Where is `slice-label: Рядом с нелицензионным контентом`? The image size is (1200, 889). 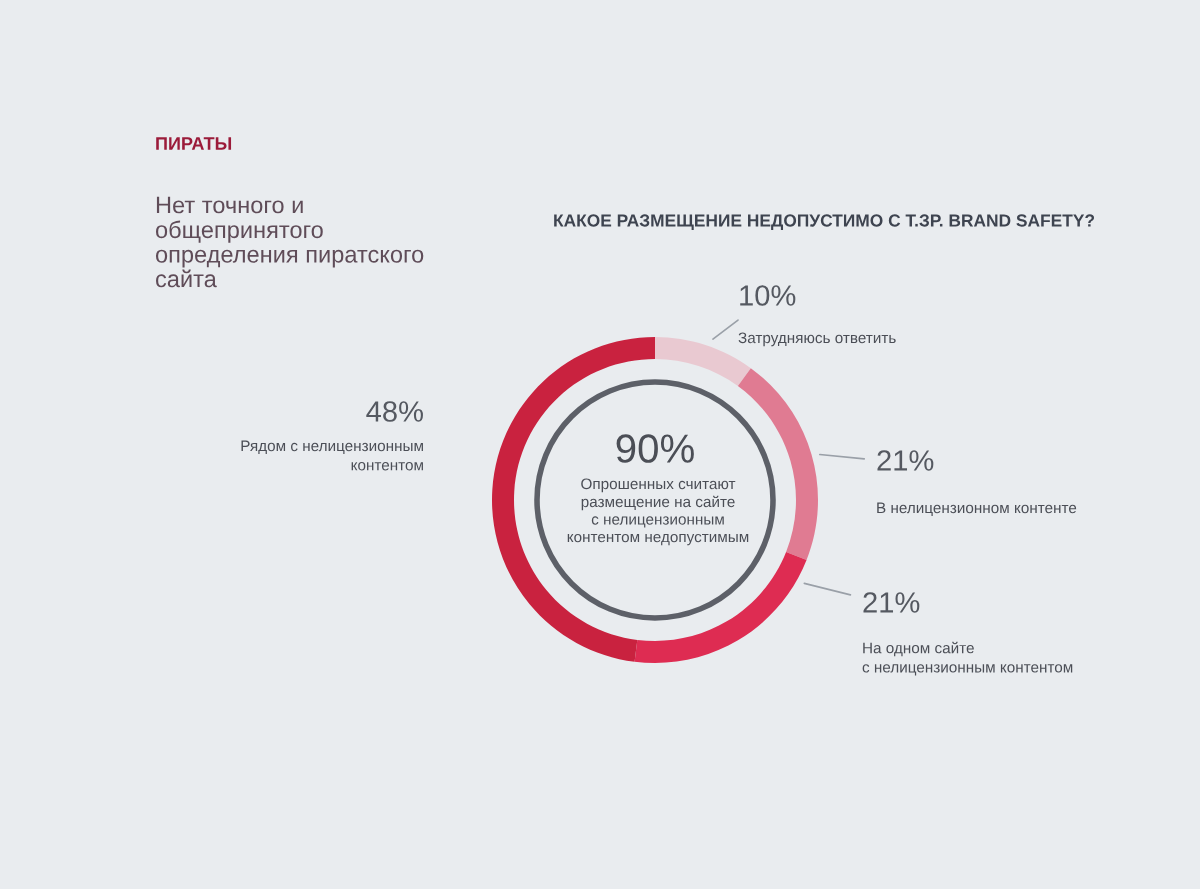 slice-label: Рядом с нелицензионным контентом is located at coordinates (332, 455).